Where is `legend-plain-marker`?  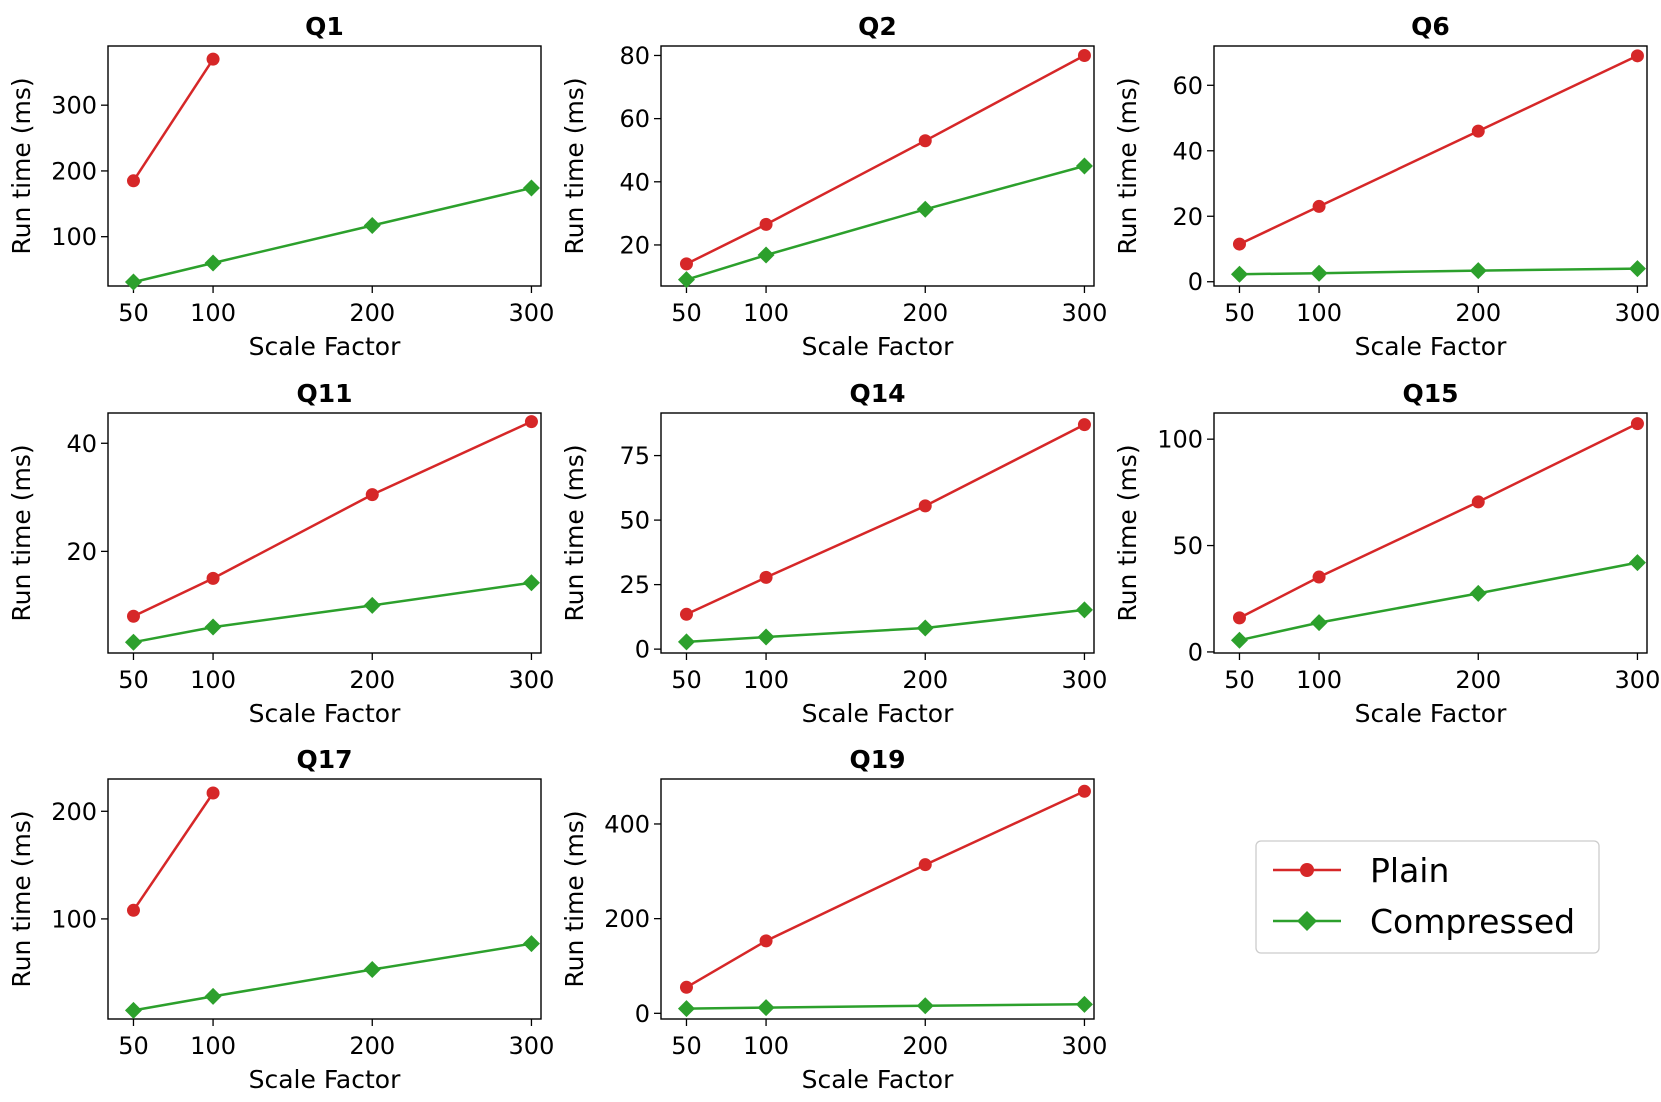 legend-plain-marker is located at coordinates (1307, 870).